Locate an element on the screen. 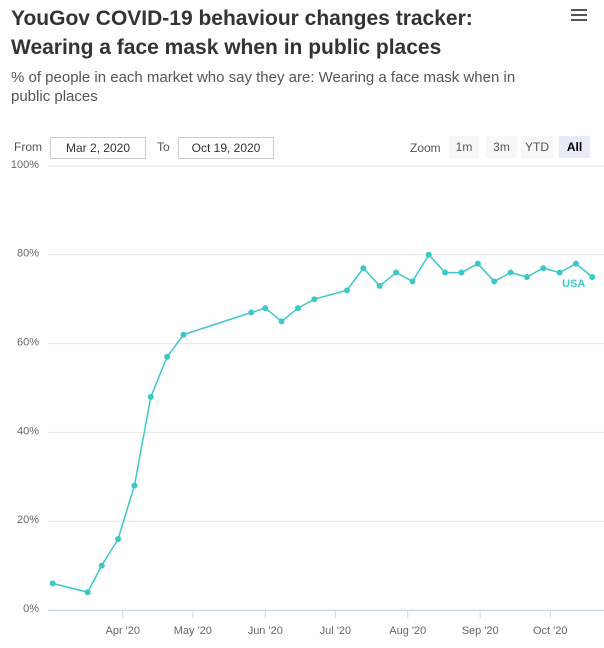  zoom-label: Zoom is located at coordinates (425, 148).